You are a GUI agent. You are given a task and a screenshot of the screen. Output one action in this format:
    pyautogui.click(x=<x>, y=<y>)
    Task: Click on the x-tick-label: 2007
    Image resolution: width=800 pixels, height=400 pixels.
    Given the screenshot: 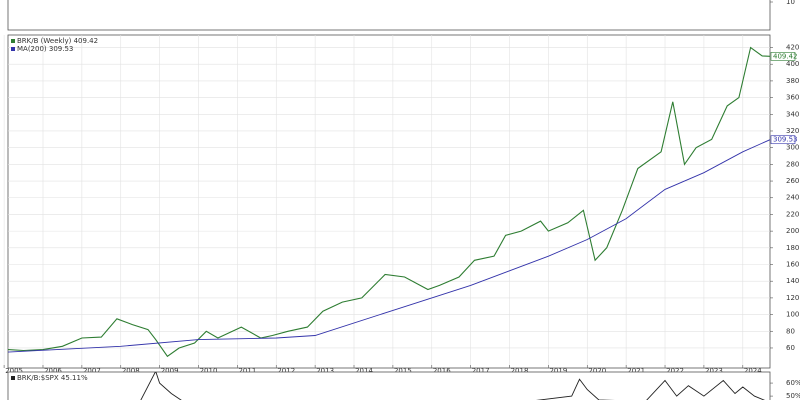 What is the action you would take?
    pyautogui.click(x=92, y=371)
    